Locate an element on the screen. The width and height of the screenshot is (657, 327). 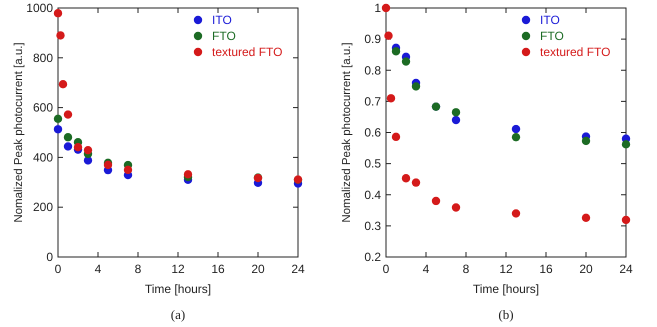
y-tick-label: 600 is located at coordinates (43, 107).